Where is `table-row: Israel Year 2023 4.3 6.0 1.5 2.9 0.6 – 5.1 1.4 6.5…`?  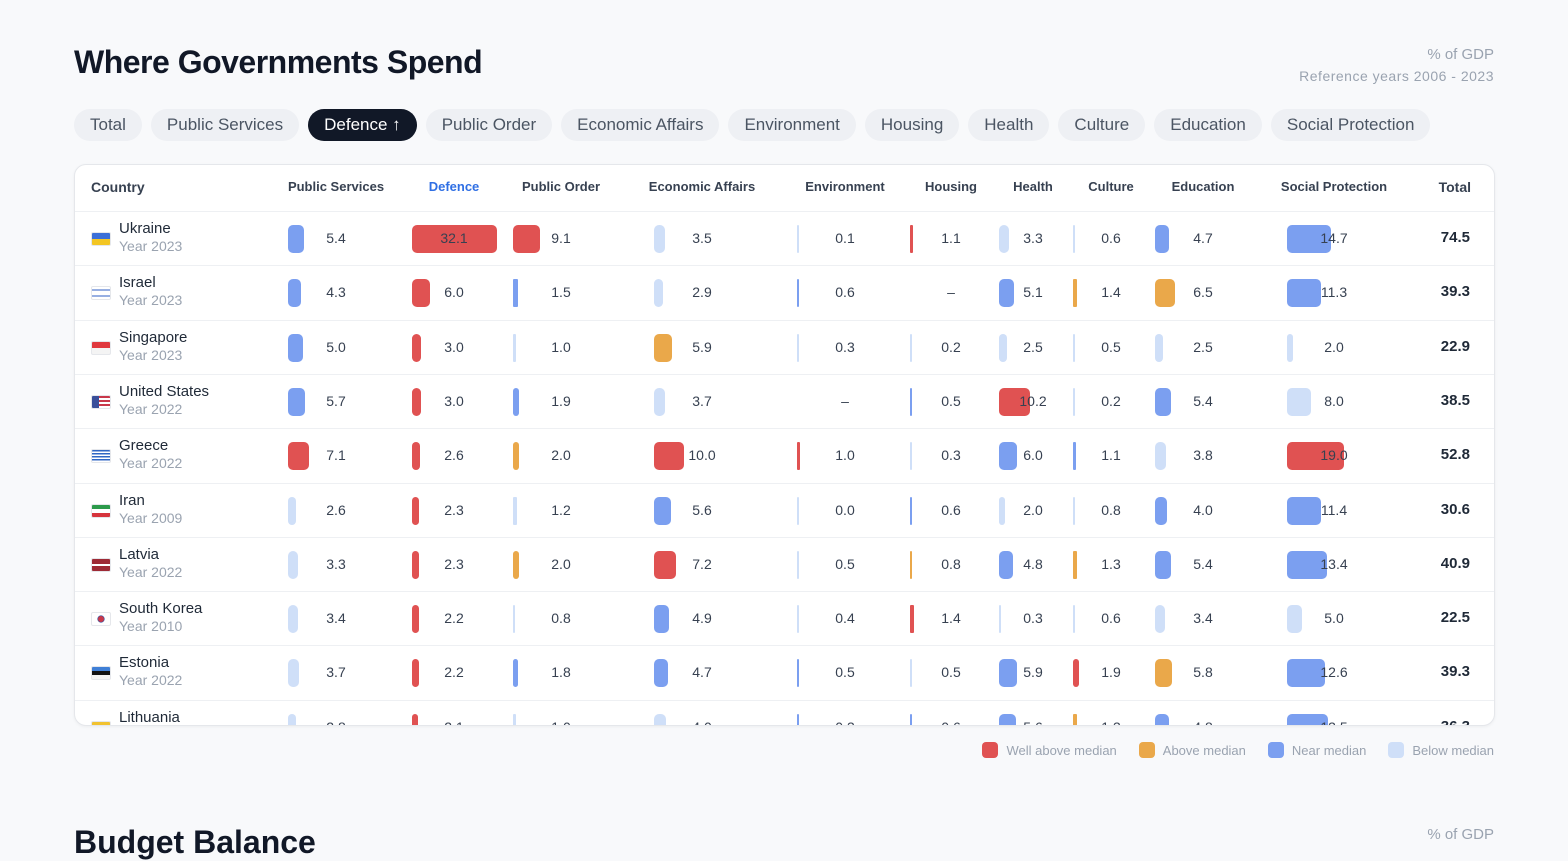 table-row: Israel Year 2023 4.3 6.0 1.5 2.9 0.6 – 5.1 1.4 6.5… is located at coordinates (784, 292).